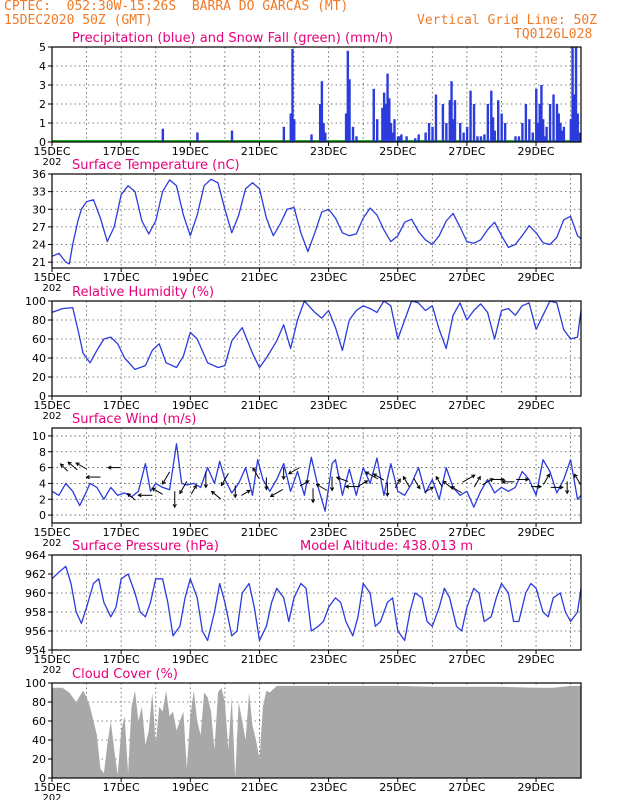 This screenshot has width=618, height=800. Describe the element at coordinates (535, 405) in the screenshot. I see `x-tick-label: 29DEC` at that location.